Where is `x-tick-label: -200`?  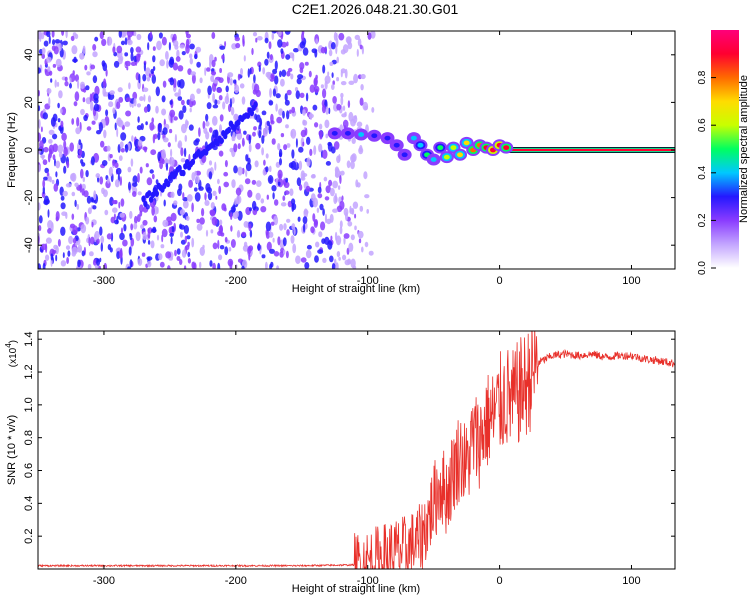 x-tick-label: -200 is located at coordinates (236, 281).